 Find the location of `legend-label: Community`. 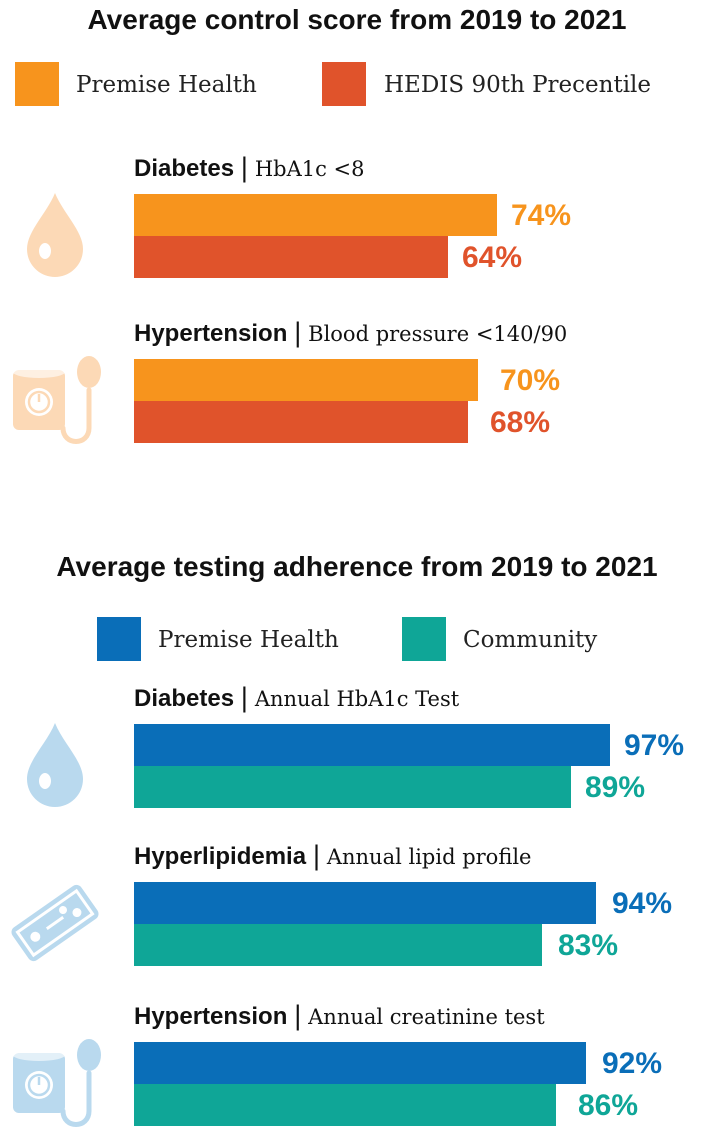

legend-label: Community is located at coordinates (530, 640).